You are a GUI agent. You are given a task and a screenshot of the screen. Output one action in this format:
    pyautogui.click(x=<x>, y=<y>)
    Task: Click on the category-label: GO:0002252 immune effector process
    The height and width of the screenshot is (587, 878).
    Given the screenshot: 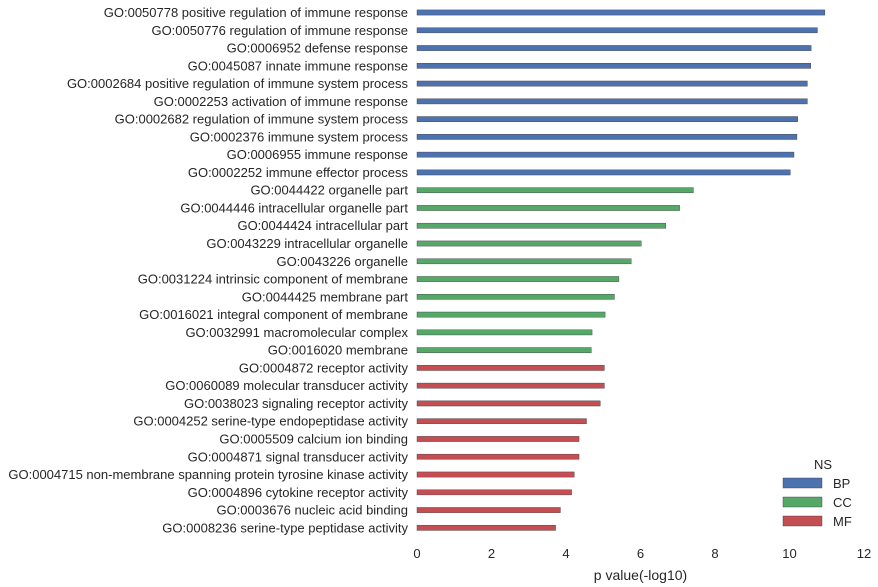 What is the action you would take?
    pyautogui.click(x=298, y=172)
    